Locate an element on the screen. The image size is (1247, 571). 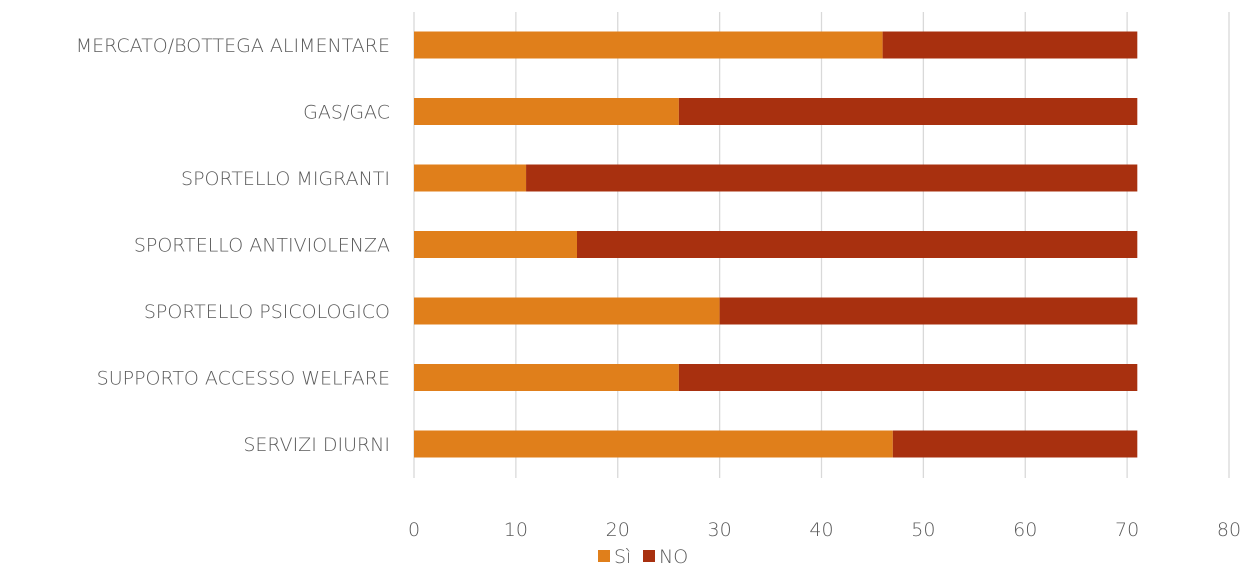
x-tick-label: 80 is located at coordinates (1229, 530).